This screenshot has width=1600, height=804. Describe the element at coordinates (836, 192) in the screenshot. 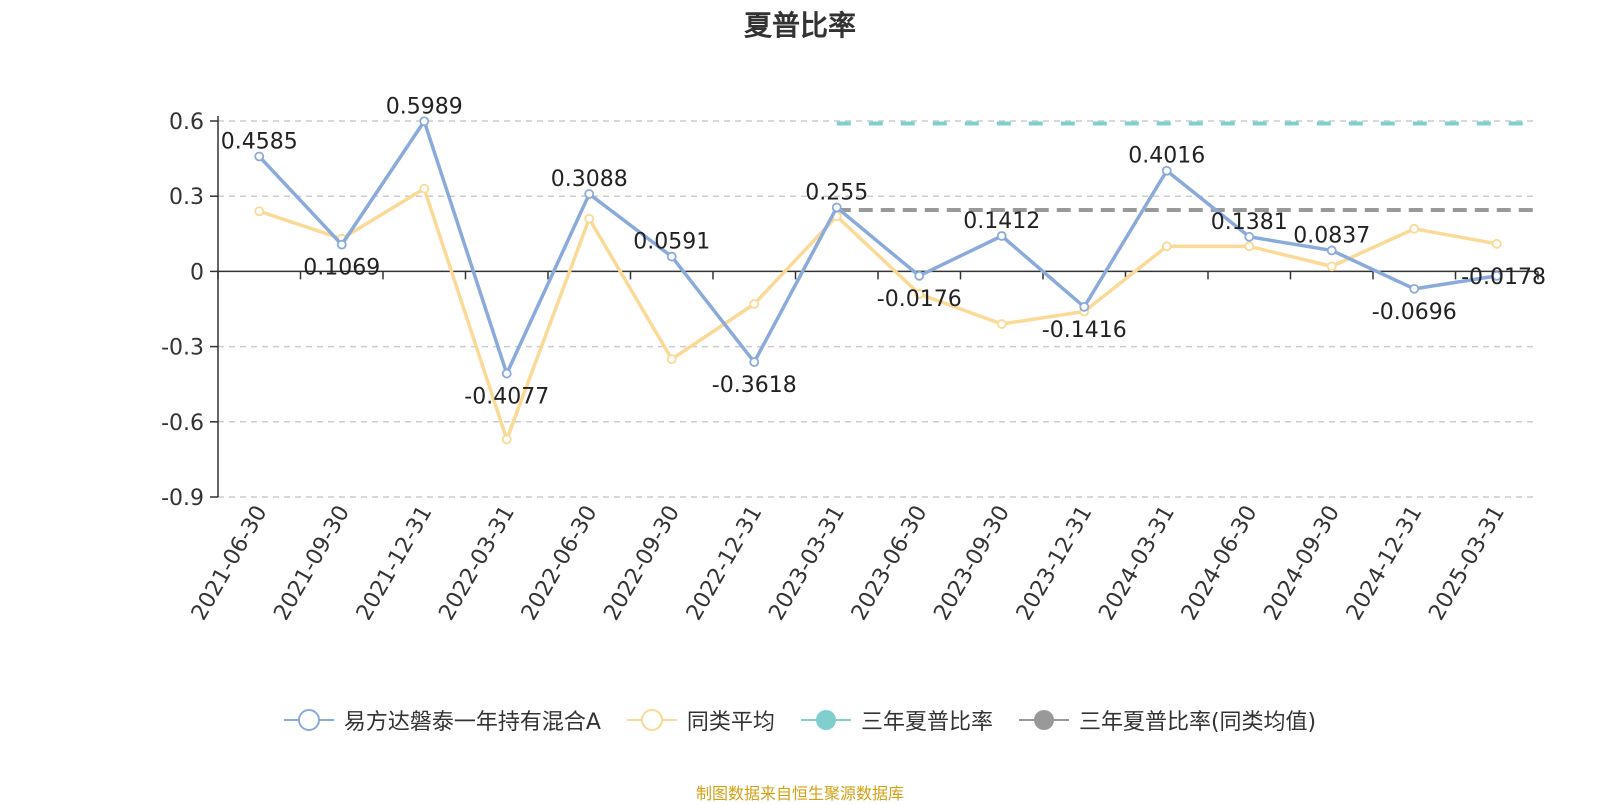

I see `data-label: 0.255` at that location.